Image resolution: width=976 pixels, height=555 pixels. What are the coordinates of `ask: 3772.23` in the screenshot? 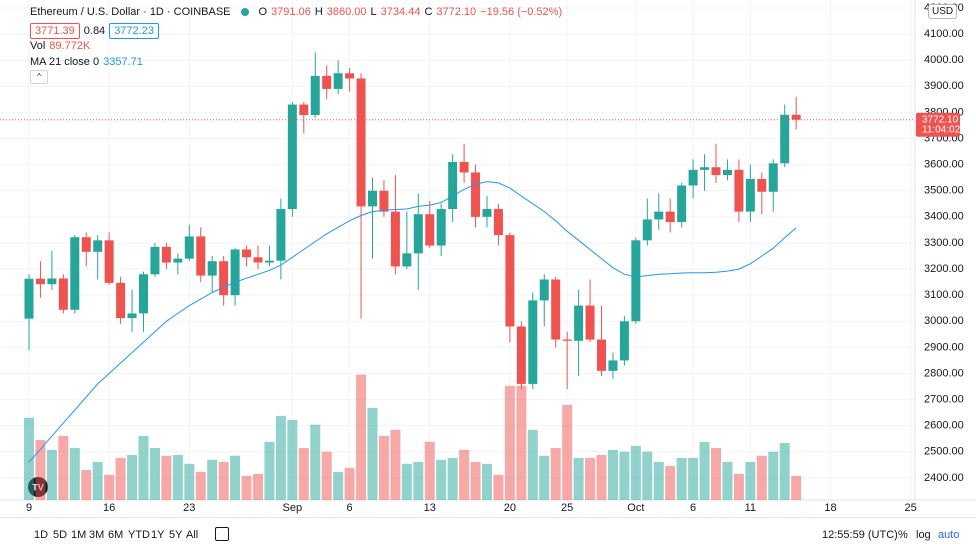 It's located at (134, 31).